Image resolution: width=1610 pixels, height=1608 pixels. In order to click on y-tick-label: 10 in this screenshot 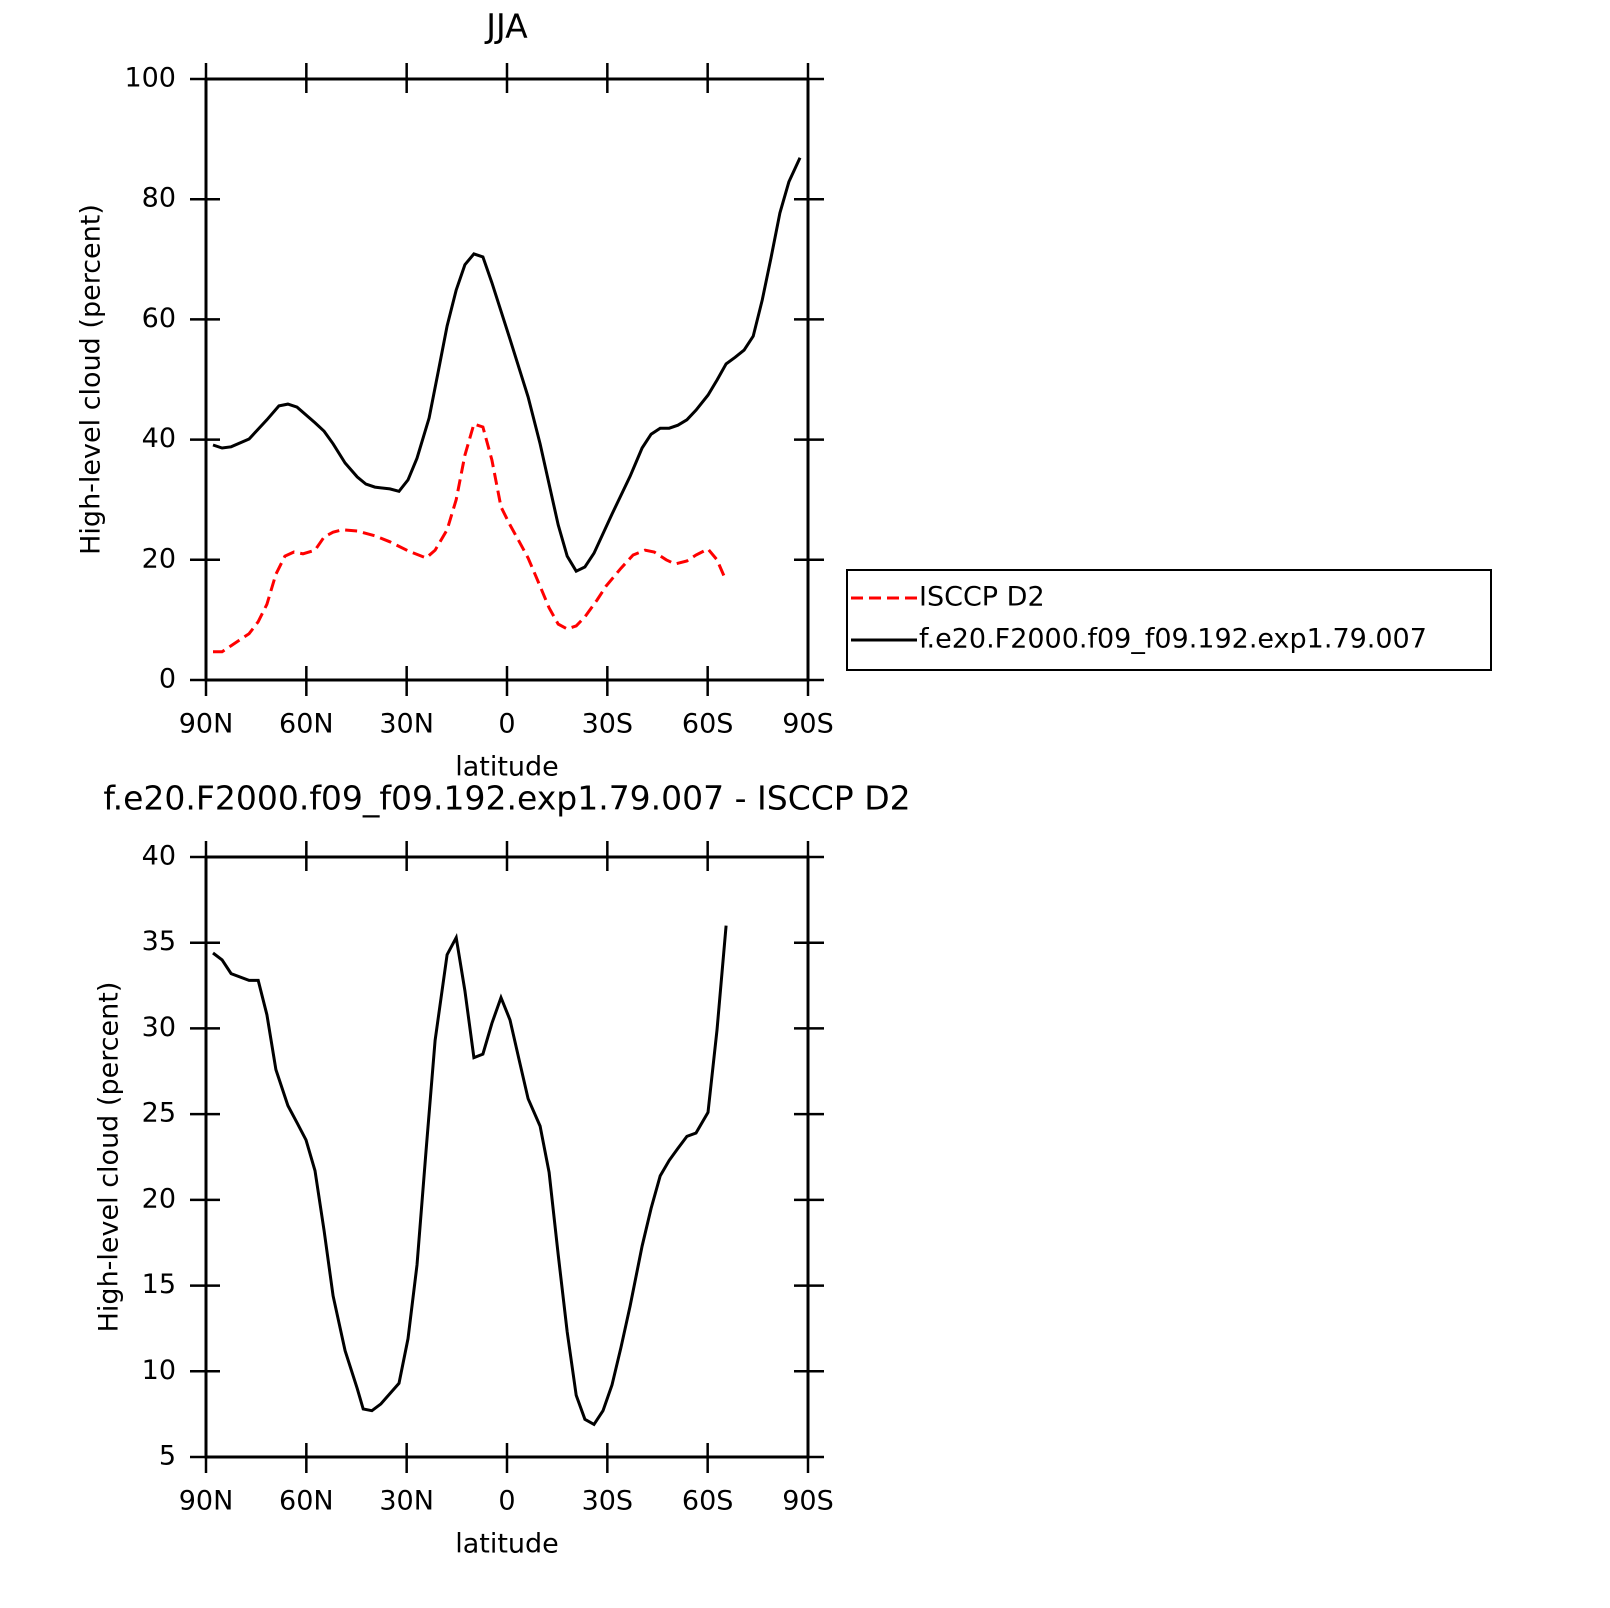, I will do `click(159, 1370)`.